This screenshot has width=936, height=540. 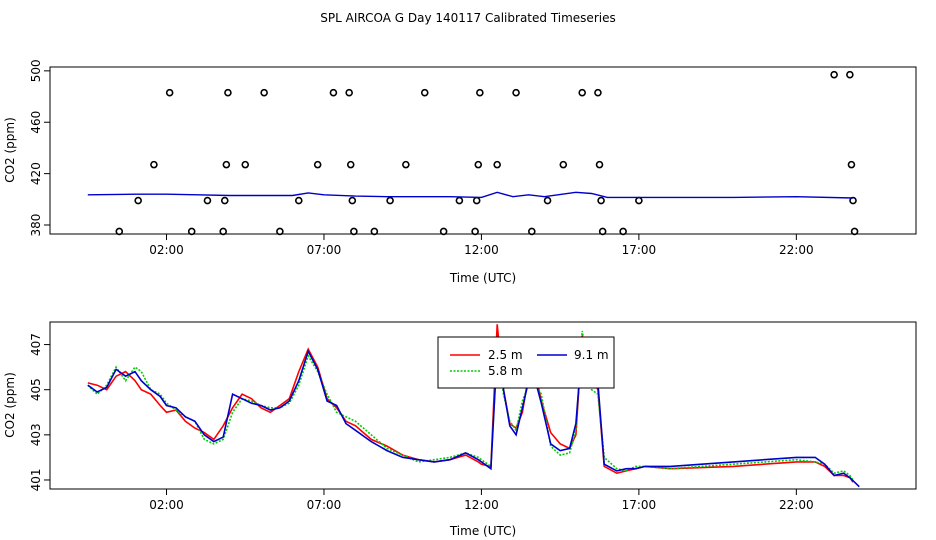 I want to click on legend: 2.5 m 5.8 m 9.1 m, so click(x=526, y=362).